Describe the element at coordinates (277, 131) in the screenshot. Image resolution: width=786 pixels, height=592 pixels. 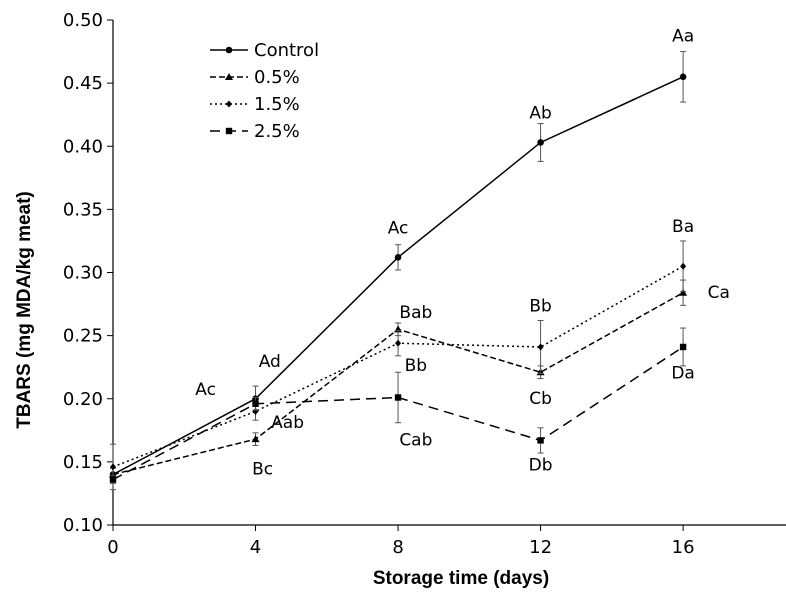
I see `legend-label: 2.5%` at that location.